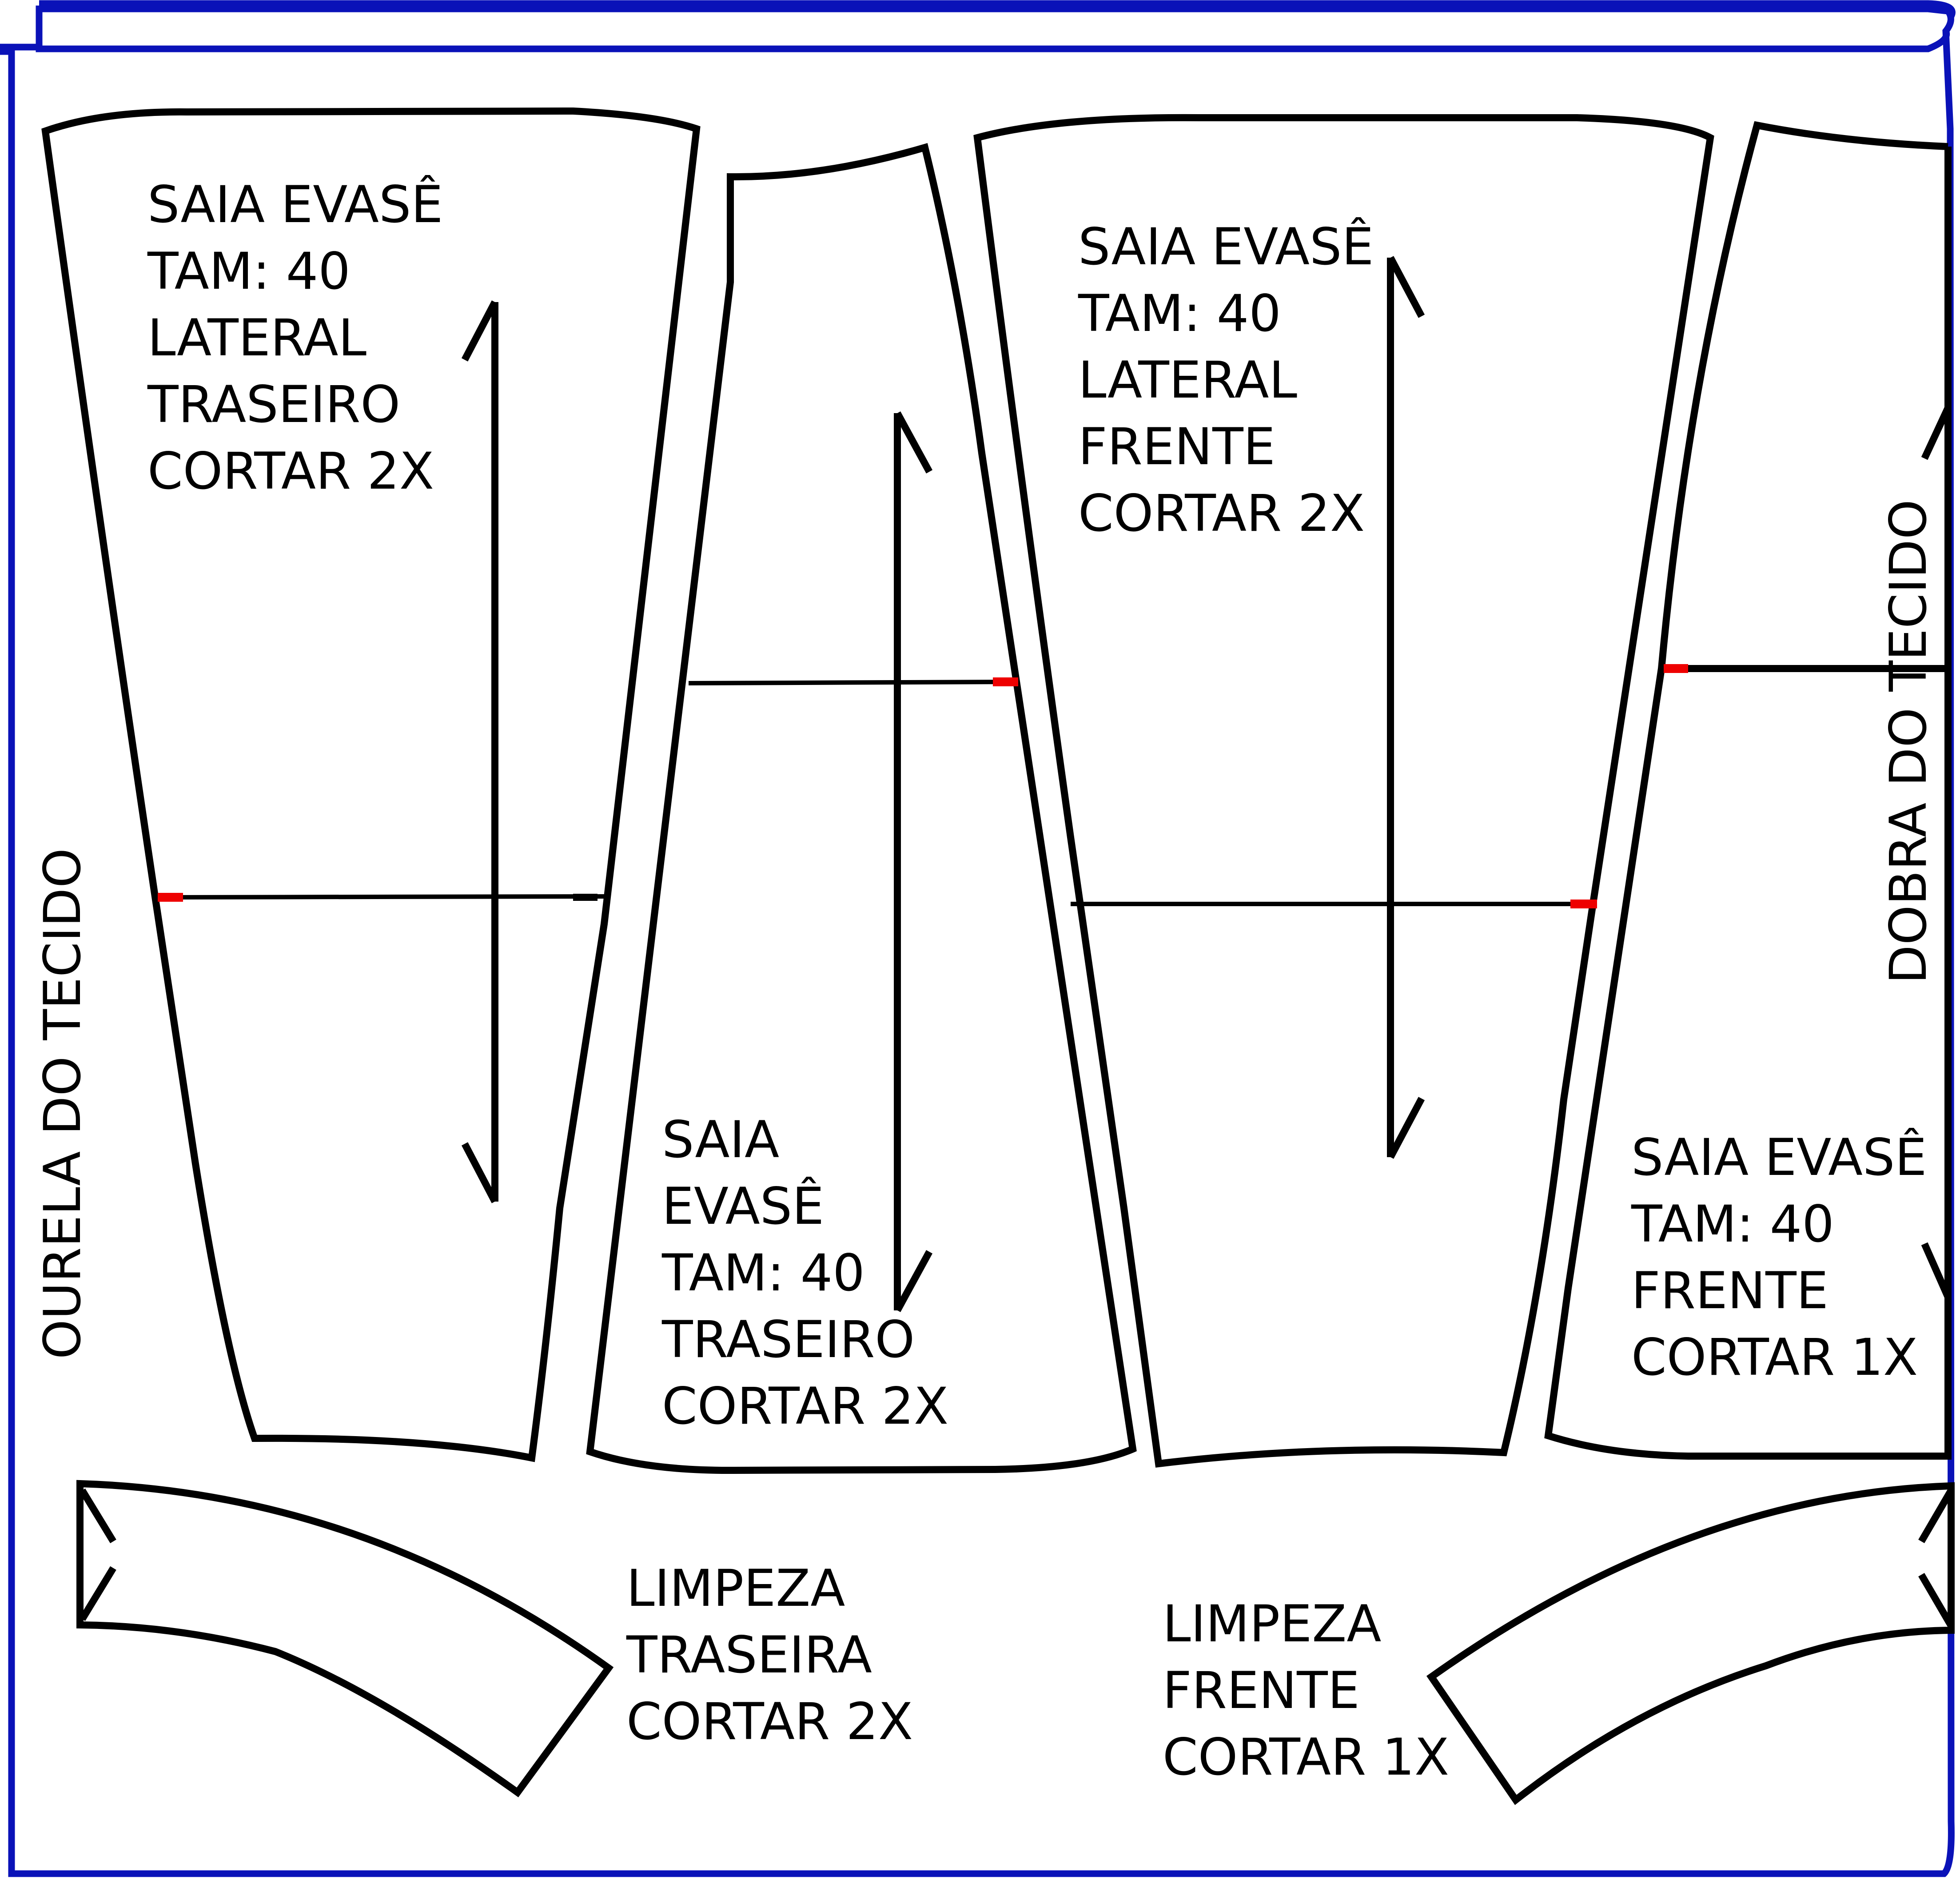  Describe the element at coordinates (853, 682) in the screenshot. I see `traseiro-hip-line` at that location.